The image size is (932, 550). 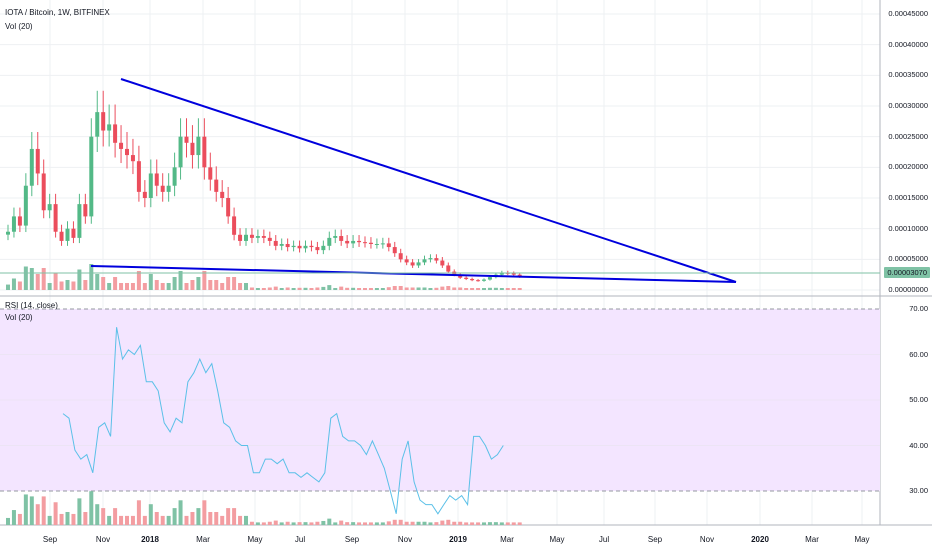 I want to click on rsi-tick-label: 60.00, so click(x=918, y=354).